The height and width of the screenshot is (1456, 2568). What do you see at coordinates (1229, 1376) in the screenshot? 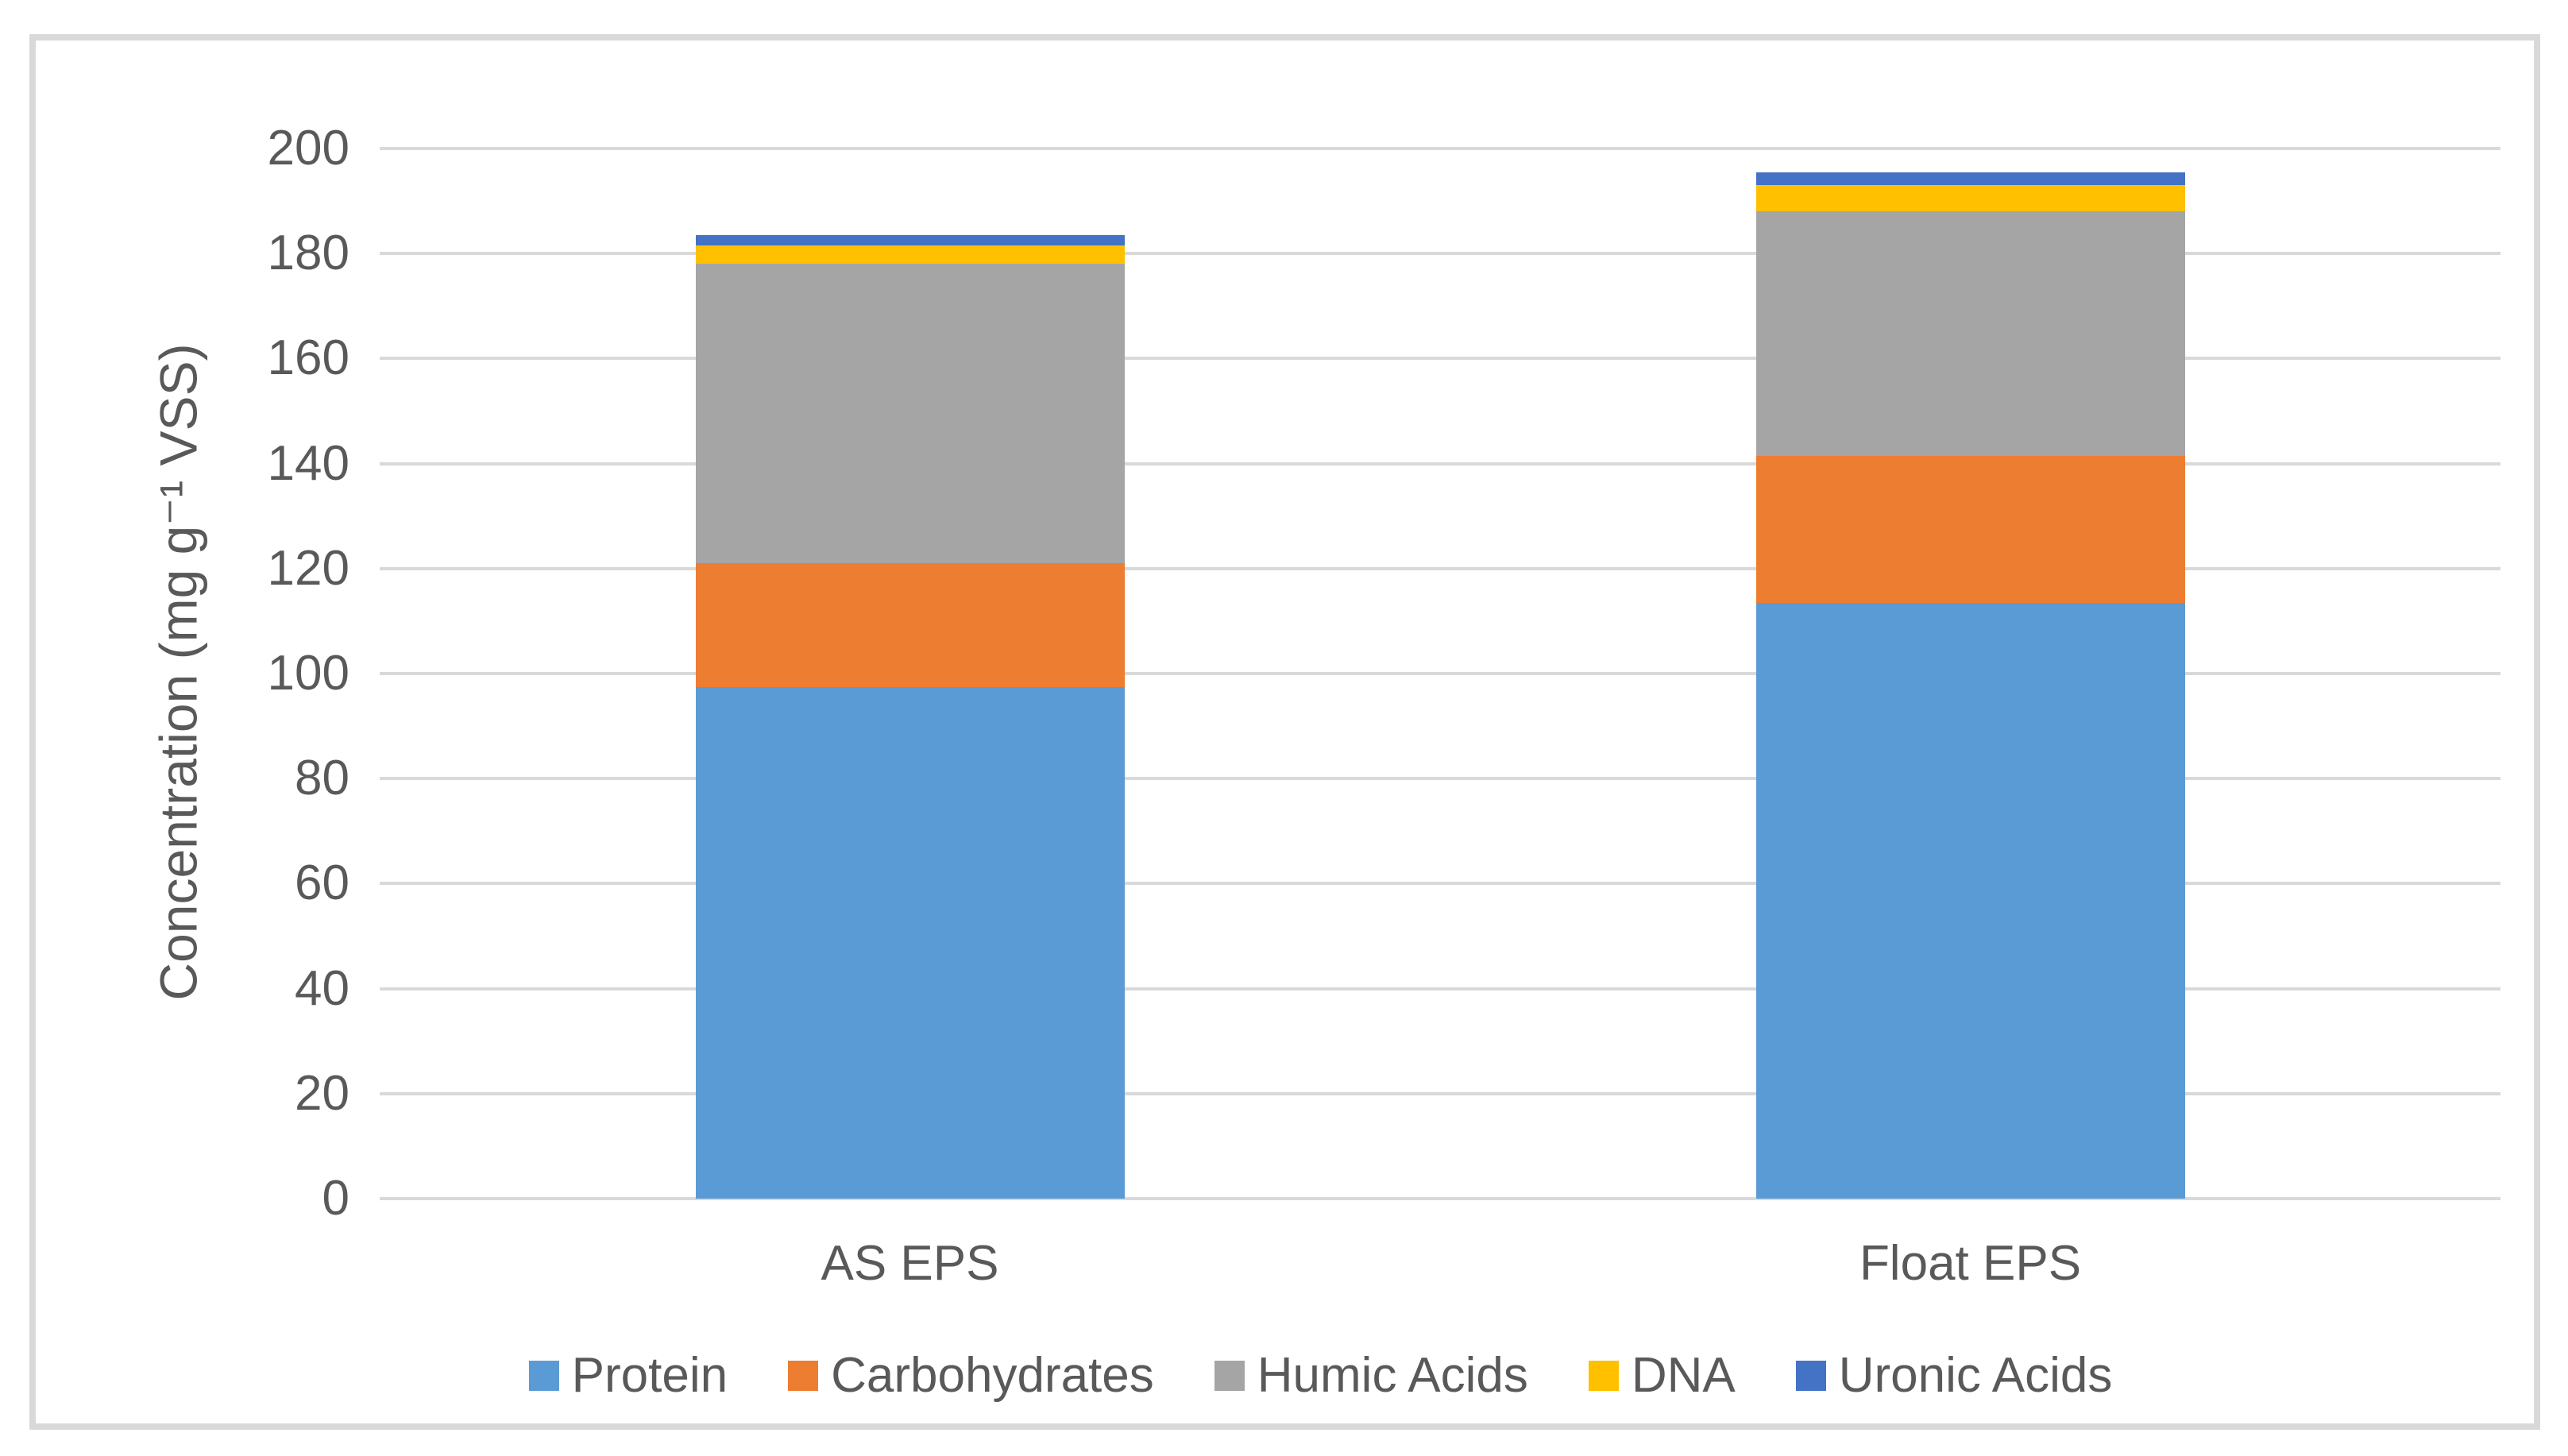
I see `legend-swatch-humic-acids` at bounding box center [1229, 1376].